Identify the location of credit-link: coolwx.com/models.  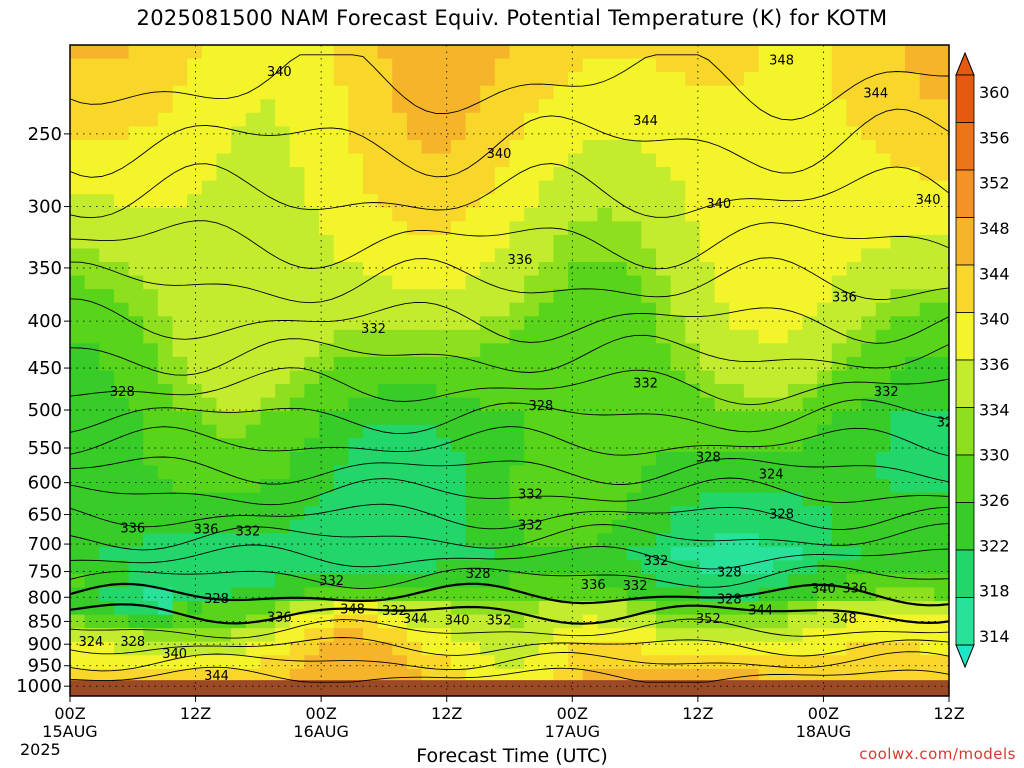
(937, 754).